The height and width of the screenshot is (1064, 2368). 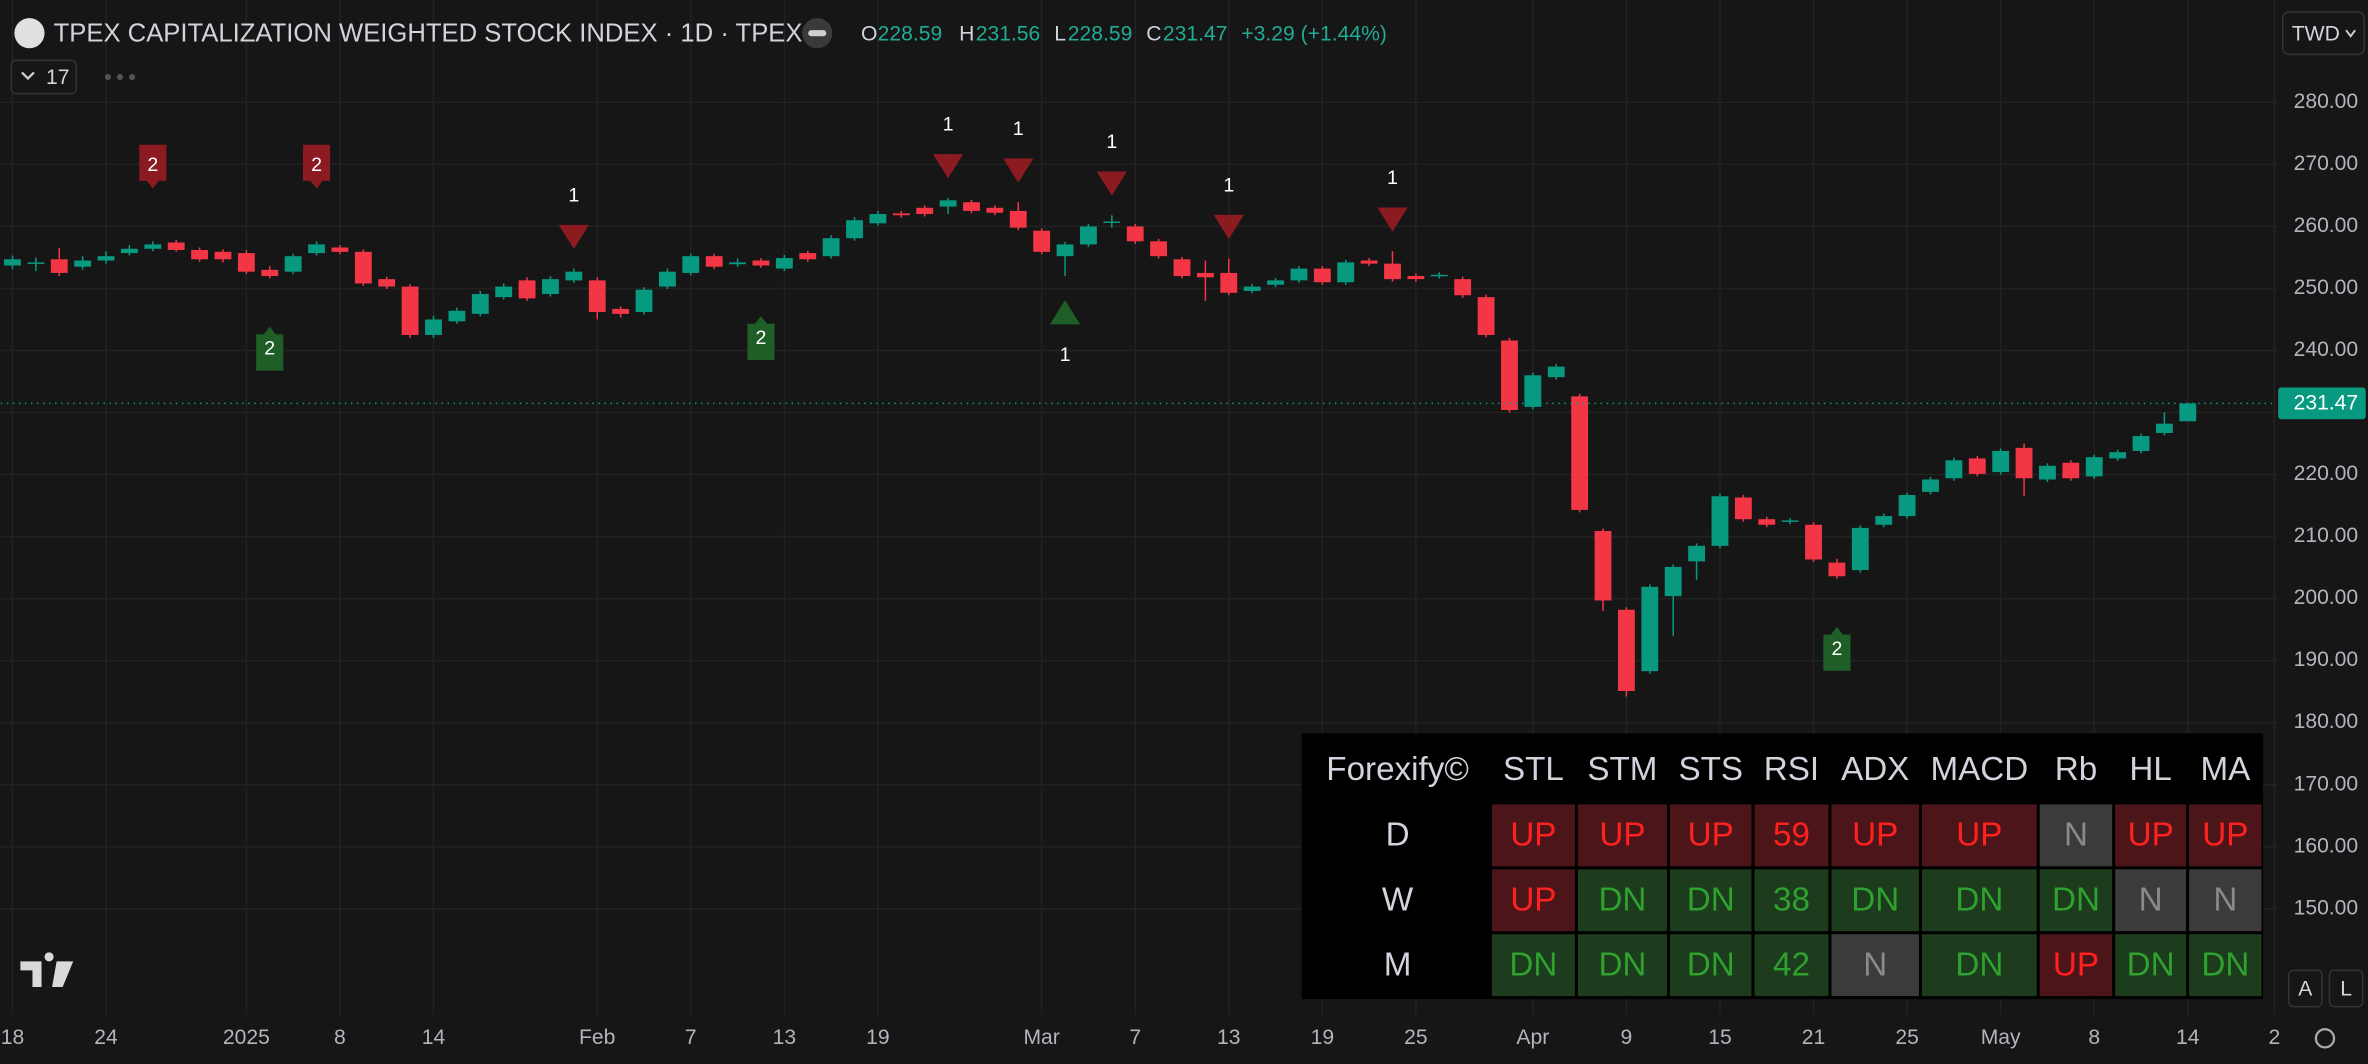 What do you see at coordinates (43, 77) in the screenshot?
I see `indicator-toggle` at bounding box center [43, 77].